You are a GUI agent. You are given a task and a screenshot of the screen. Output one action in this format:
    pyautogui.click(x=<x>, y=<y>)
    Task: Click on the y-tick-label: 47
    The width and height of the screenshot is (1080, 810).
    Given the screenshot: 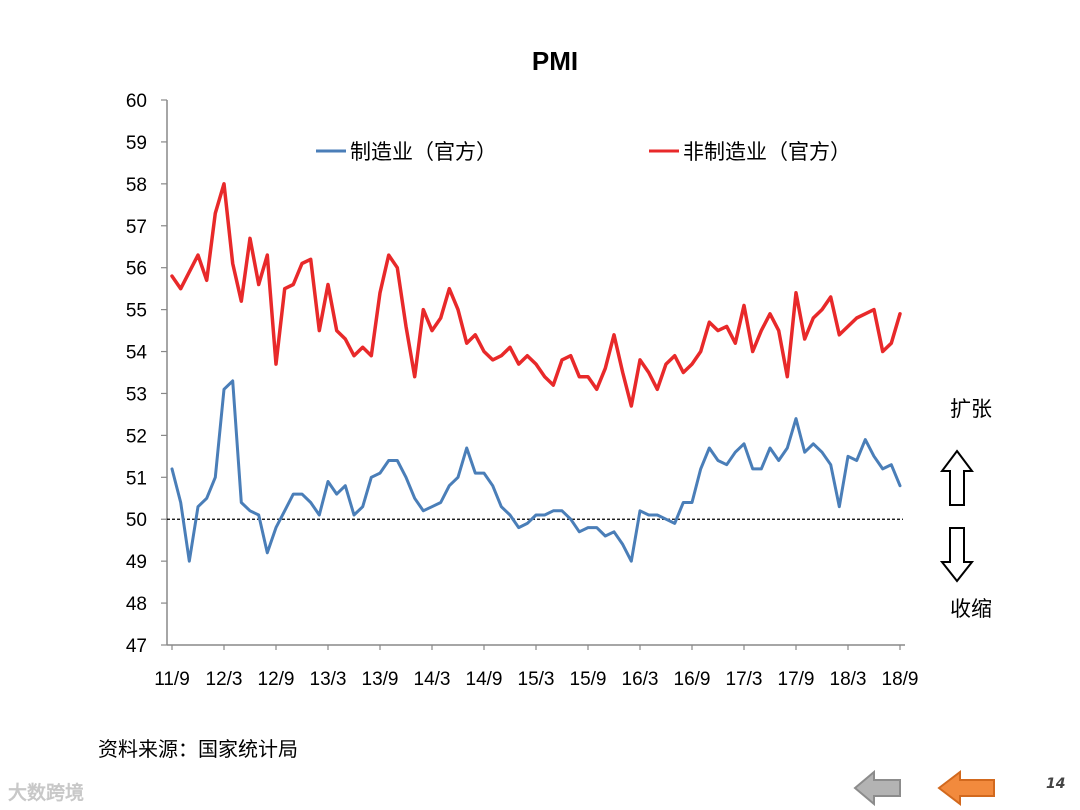 What is the action you would take?
    pyautogui.click(x=136, y=646)
    